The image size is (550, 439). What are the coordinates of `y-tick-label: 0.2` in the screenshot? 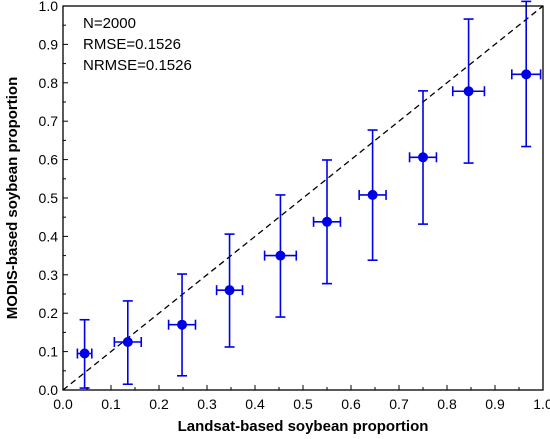 It's located at (49, 313).